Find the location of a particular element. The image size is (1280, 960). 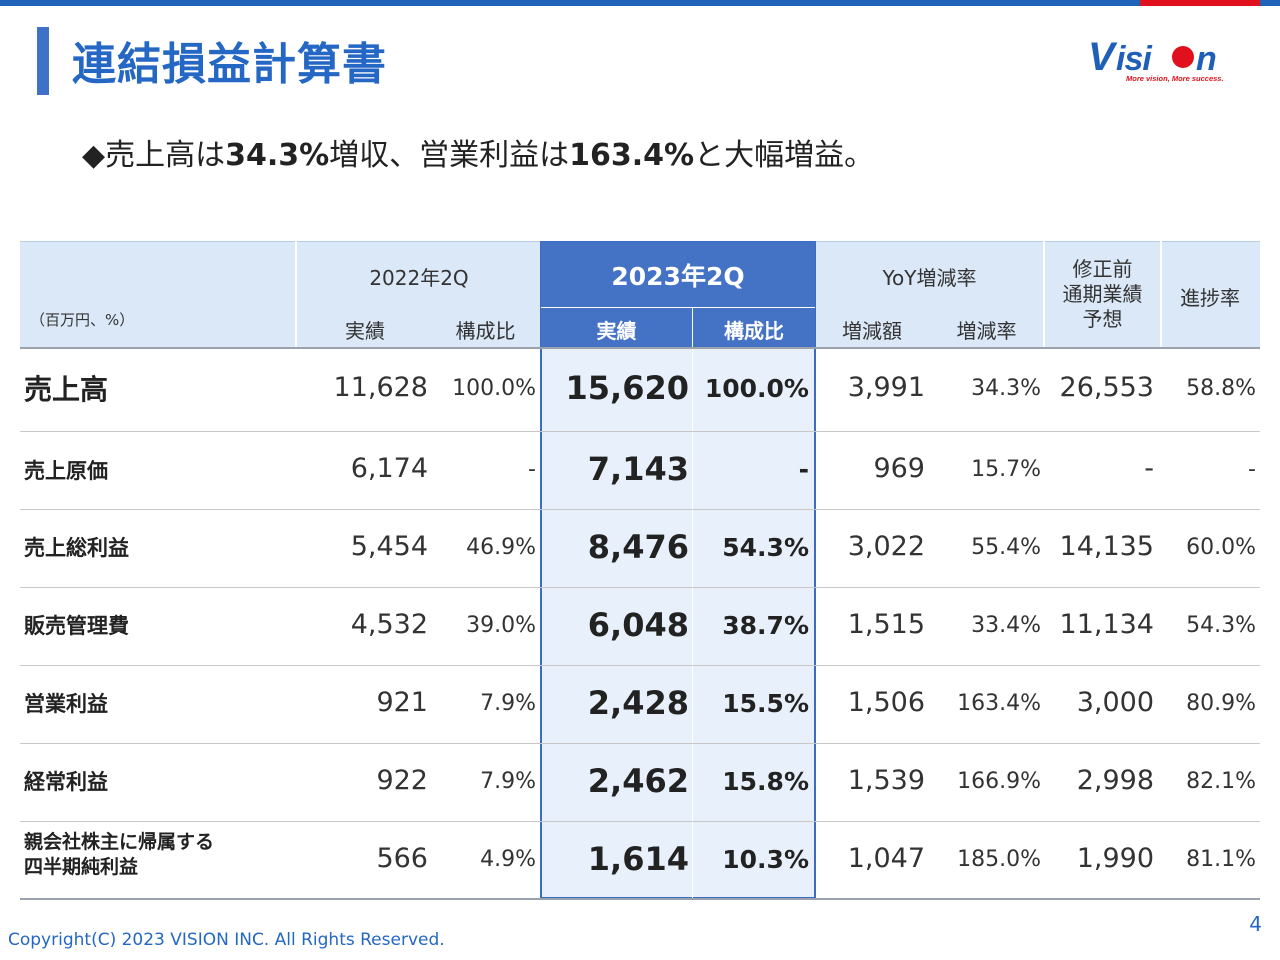

cell-rate: 55.4% is located at coordinates (1006, 547).